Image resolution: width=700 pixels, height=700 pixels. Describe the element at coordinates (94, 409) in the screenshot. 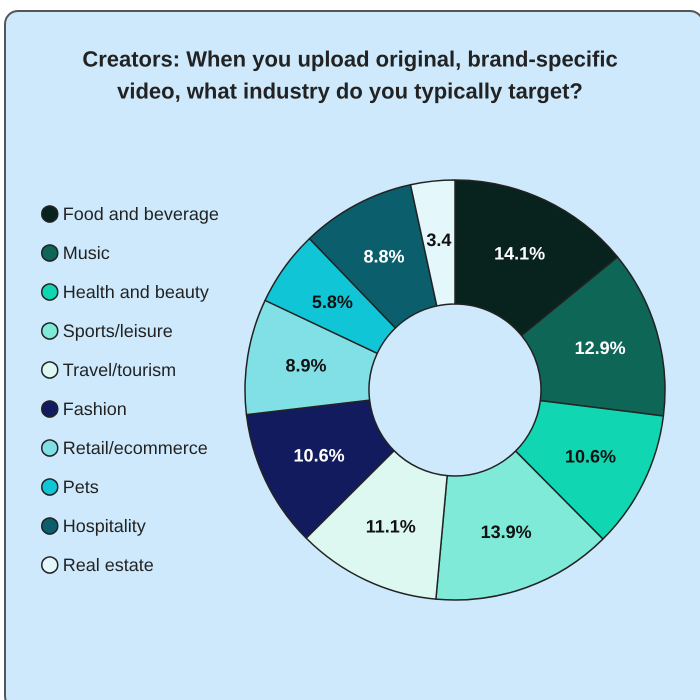

I see `legend-label: Fashion` at that location.